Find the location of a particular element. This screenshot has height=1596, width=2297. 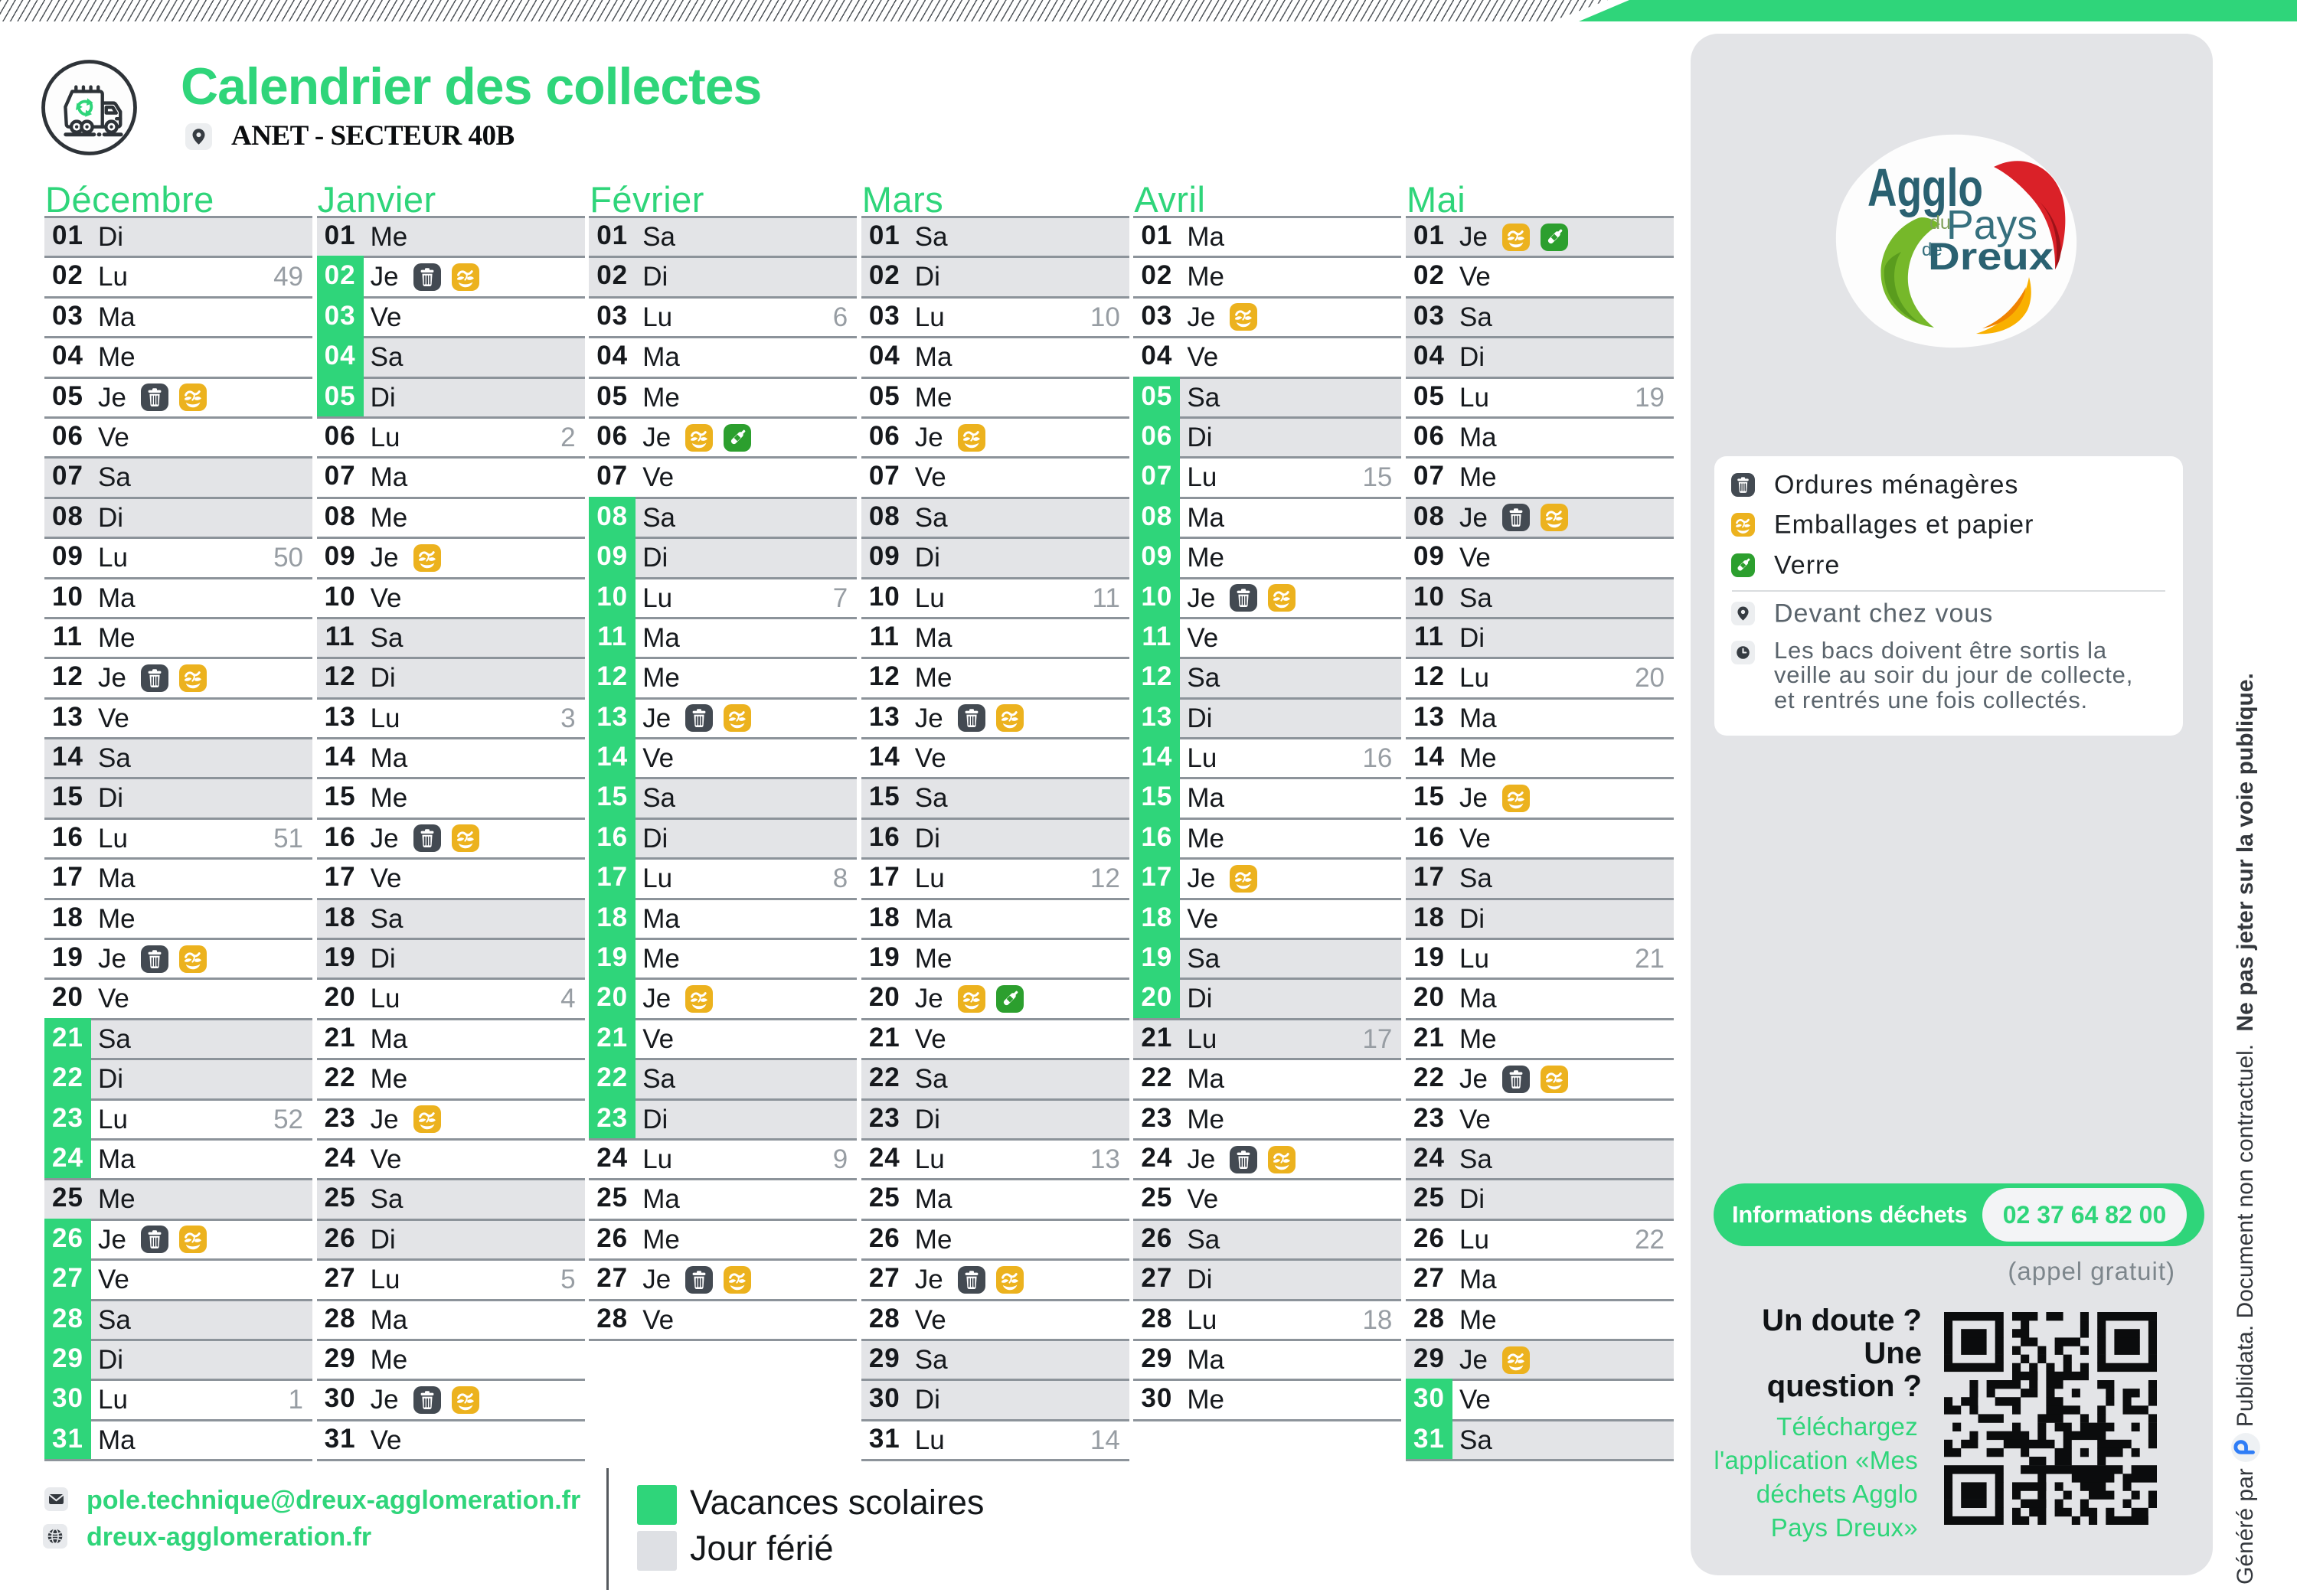

svg-text: Agglo is located at coordinates (1925, 187).